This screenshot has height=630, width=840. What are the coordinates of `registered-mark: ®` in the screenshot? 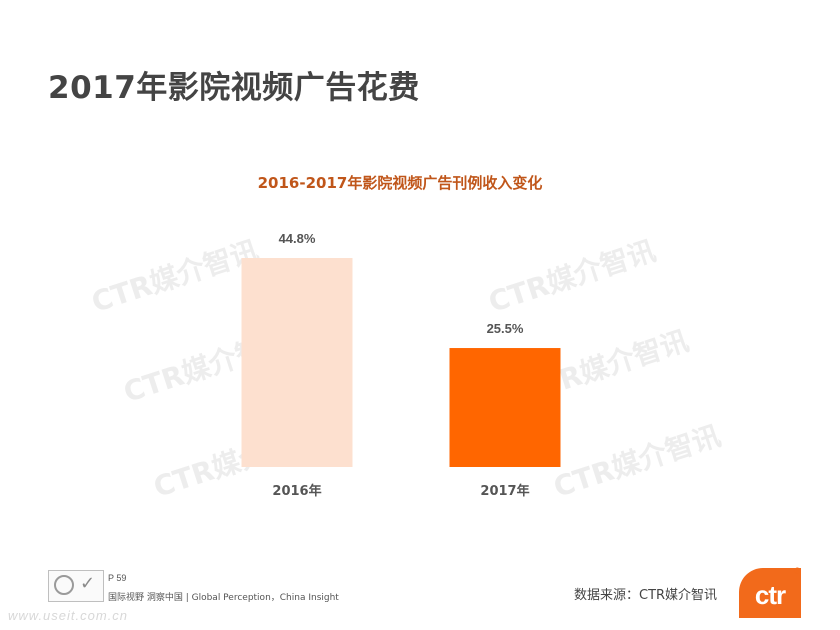 It's located at (797, 571).